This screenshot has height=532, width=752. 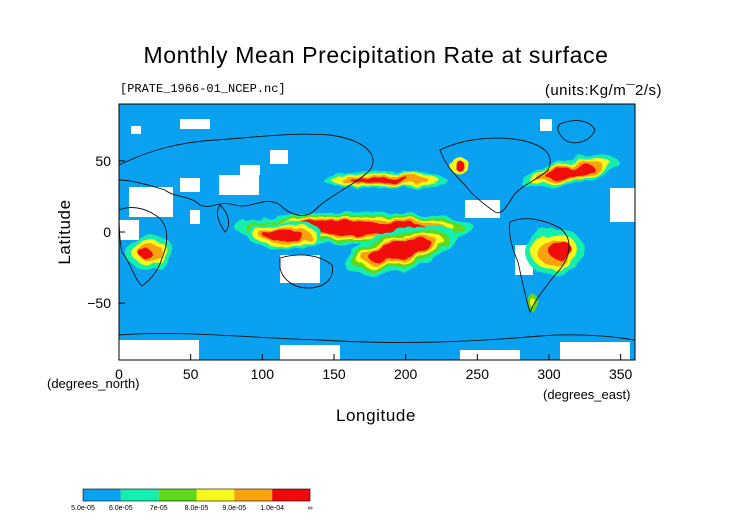 What do you see at coordinates (300, 269) in the screenshot?
I see `missing-australia` at bounding box center [300, 269].